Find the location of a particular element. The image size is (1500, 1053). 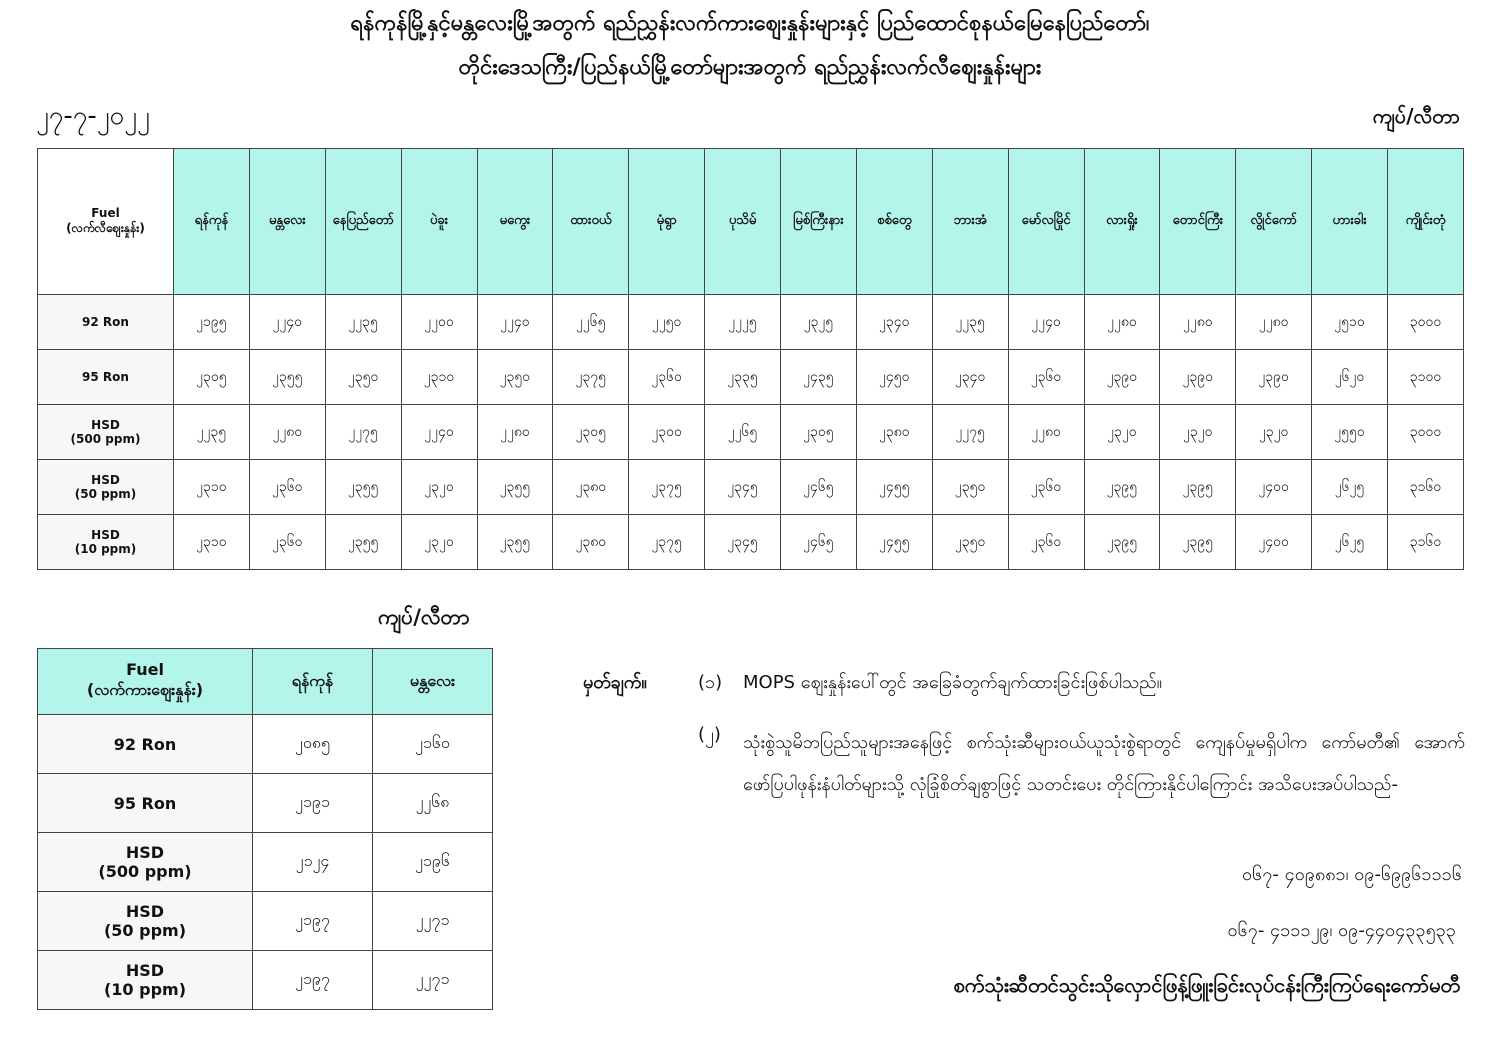

price-cell: ၂၀၈၅ is located at coordinates (312, 744).